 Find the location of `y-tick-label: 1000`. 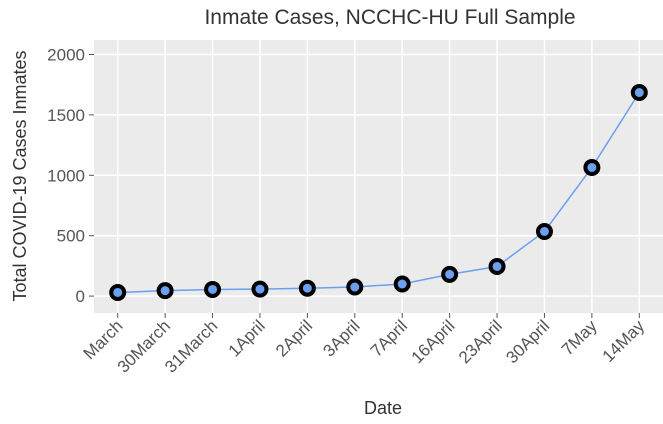

y-tick-label: 1000 is located at coordinates (66, 175).